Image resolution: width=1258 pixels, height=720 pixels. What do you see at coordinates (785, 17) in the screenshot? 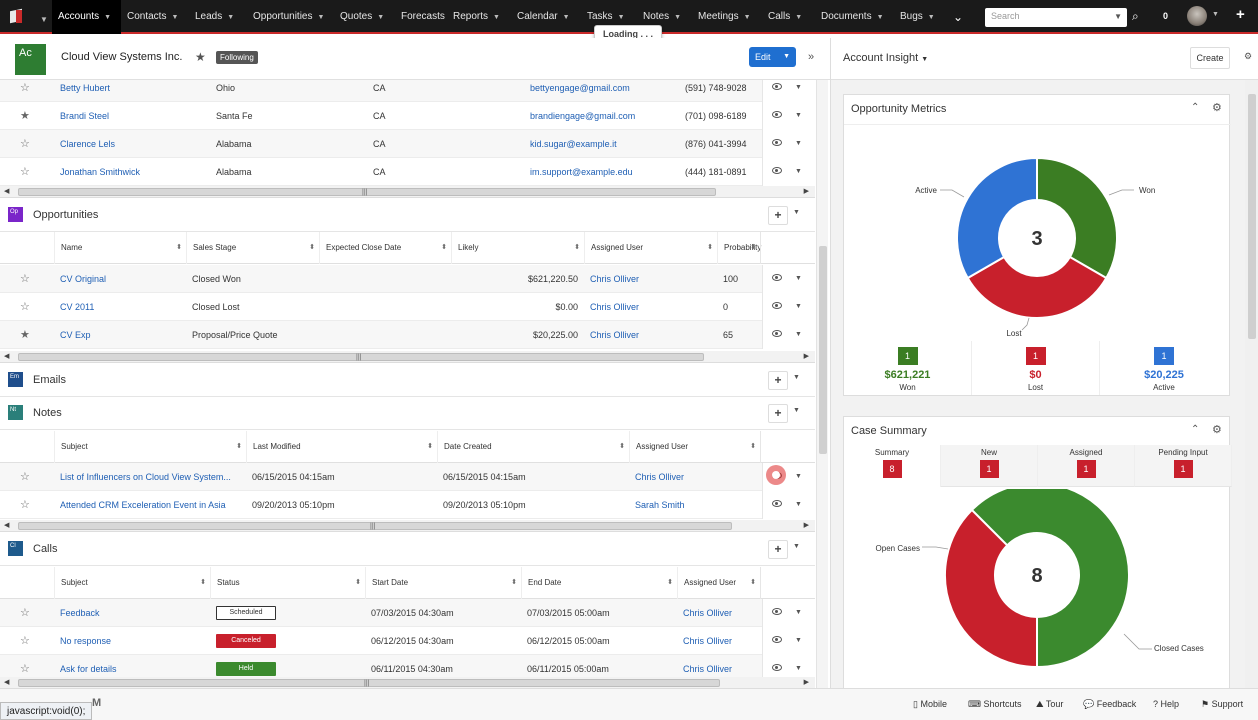
I see `nav-calls: Calls ▼` at bounding box center [785, 17].